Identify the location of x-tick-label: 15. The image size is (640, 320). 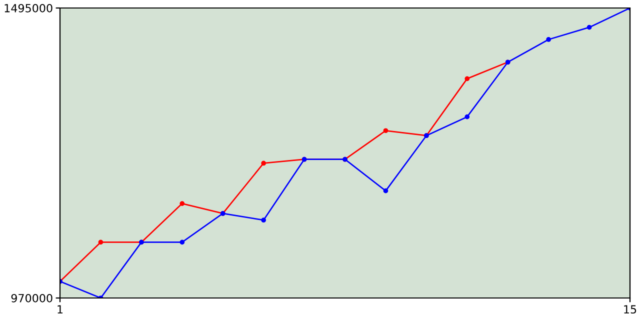
(630, 309).